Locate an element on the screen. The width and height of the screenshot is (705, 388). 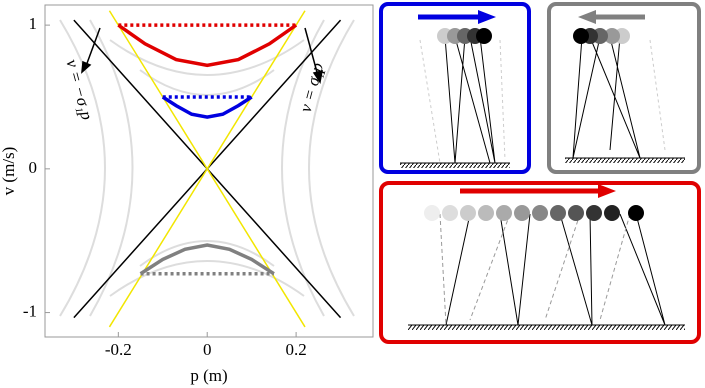
y-axis-label: v (m/s) is located at coordinates (9, 171).